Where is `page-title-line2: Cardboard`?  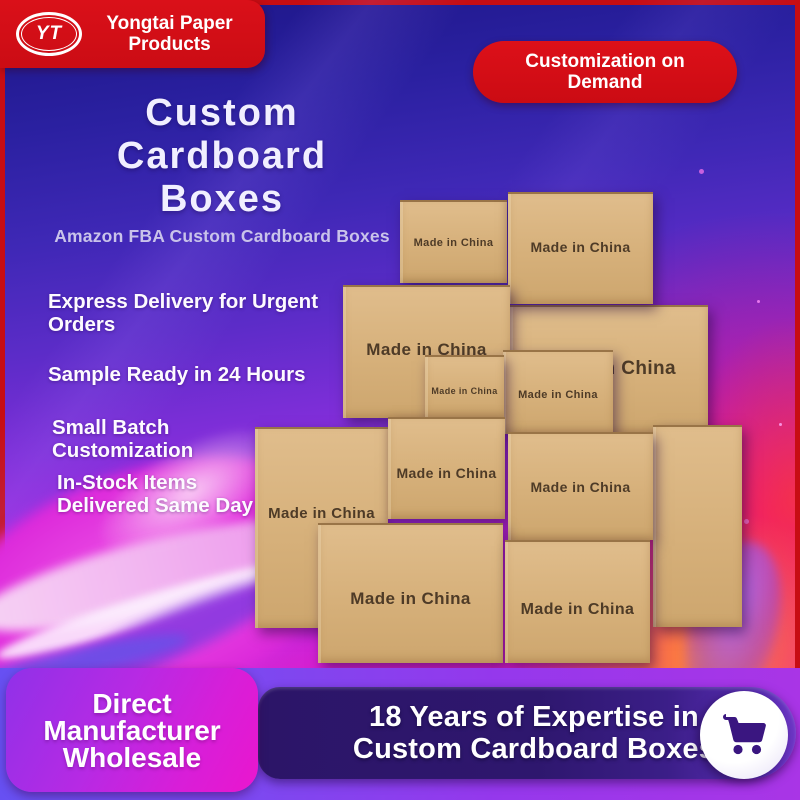
page-title-line2: Cardboard is located at coordinates (222, 156).